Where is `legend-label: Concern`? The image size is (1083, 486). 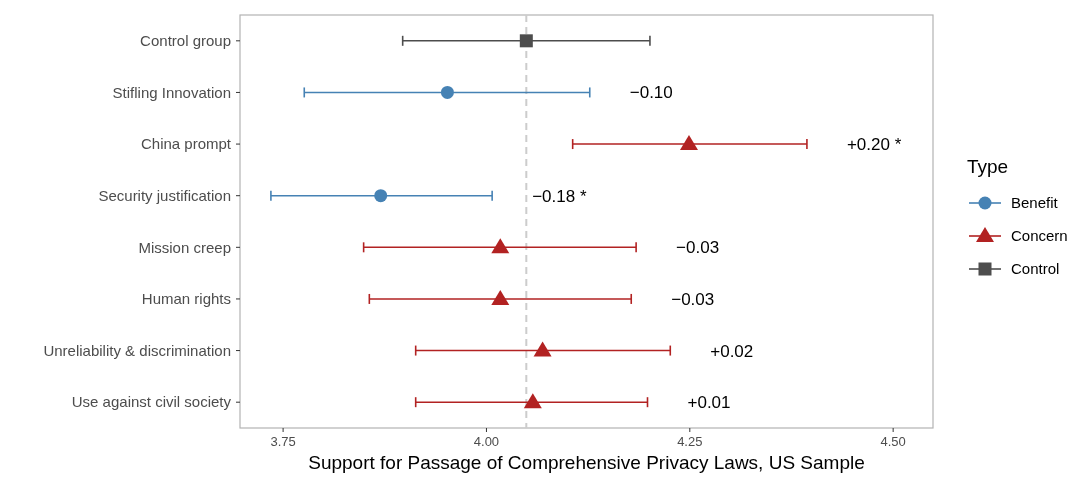
legend-label: Concern is located at coordinates (1039, 236).